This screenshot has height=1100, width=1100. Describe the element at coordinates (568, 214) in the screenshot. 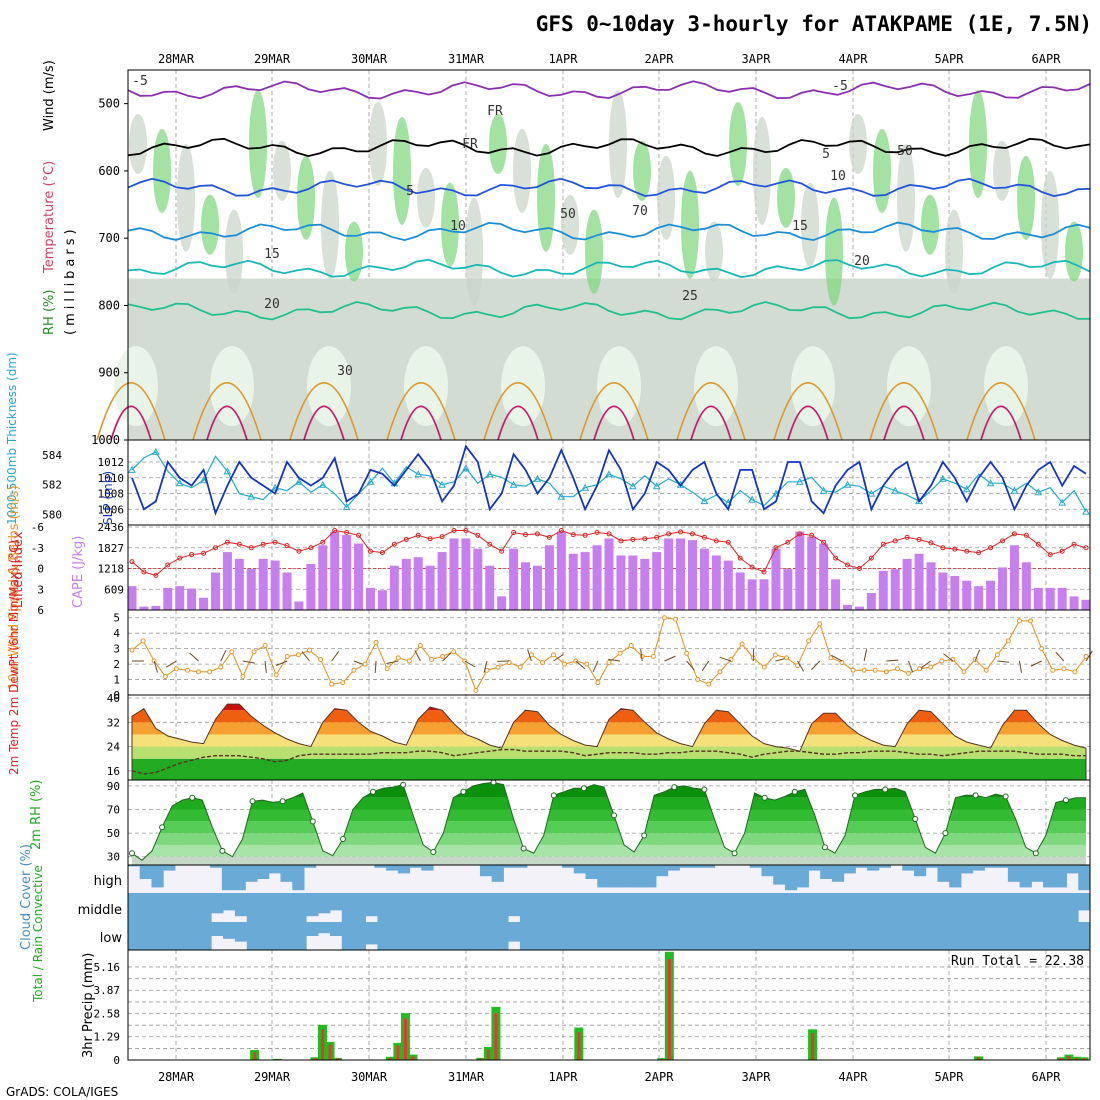

I see `contour-label: 50` at that location.